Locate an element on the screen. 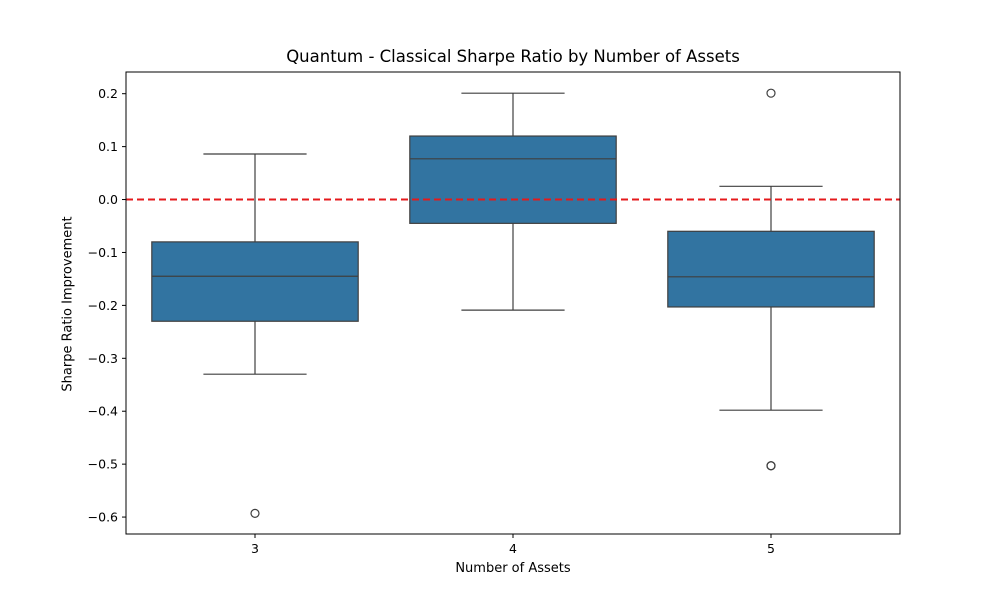 This screenshot has width=1000, height=600. y-tick-label: −0.4 is located at coordinates (103, 411).